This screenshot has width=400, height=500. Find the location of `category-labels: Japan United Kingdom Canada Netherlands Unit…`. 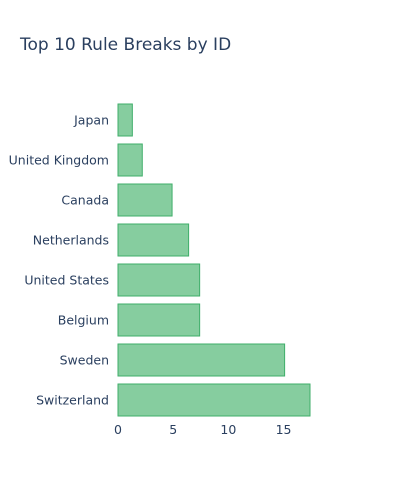

category-labels: Japan United Kingdom Canada Netherlands Unit… is located at coordinates (59, 260).